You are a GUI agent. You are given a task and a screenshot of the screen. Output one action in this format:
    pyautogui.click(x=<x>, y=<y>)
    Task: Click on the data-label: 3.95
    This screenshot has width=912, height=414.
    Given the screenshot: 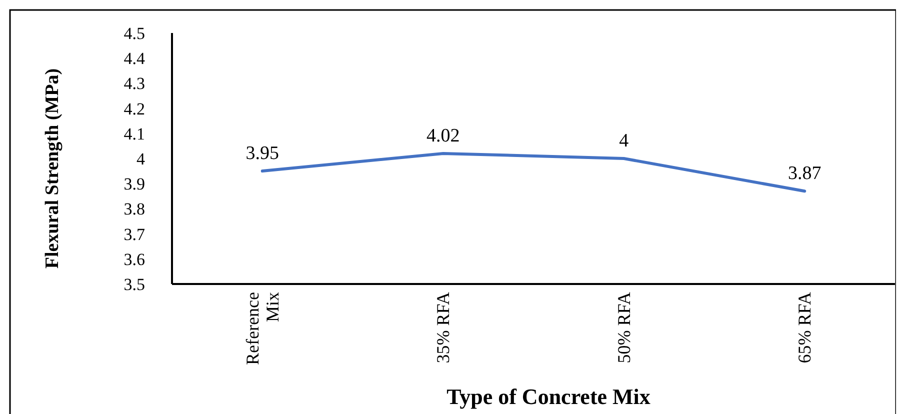 What is the action you would take?
    pyautogui.click(x=262, y=153)
    